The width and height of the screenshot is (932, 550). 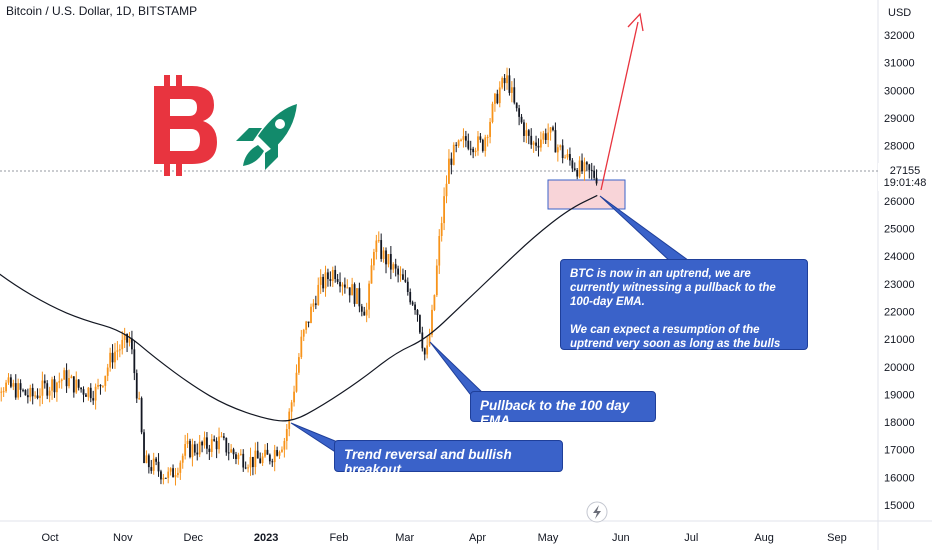 What do you see at coordinates (194, 538) in the screenshot?
I see `time-axis-label: Dec` at bounding box center [194, 538].